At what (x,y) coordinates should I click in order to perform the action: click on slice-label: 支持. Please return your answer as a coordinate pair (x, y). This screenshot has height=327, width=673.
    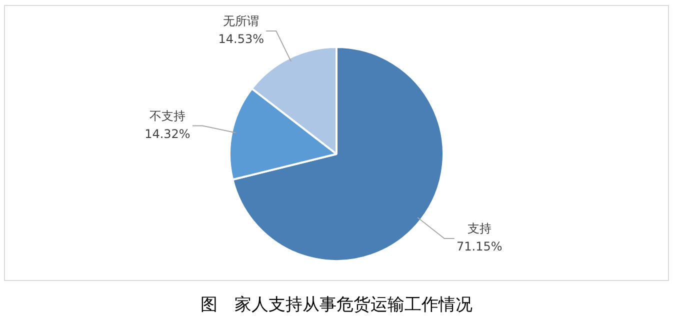
    Looking at the image, I should click on (479, 229).